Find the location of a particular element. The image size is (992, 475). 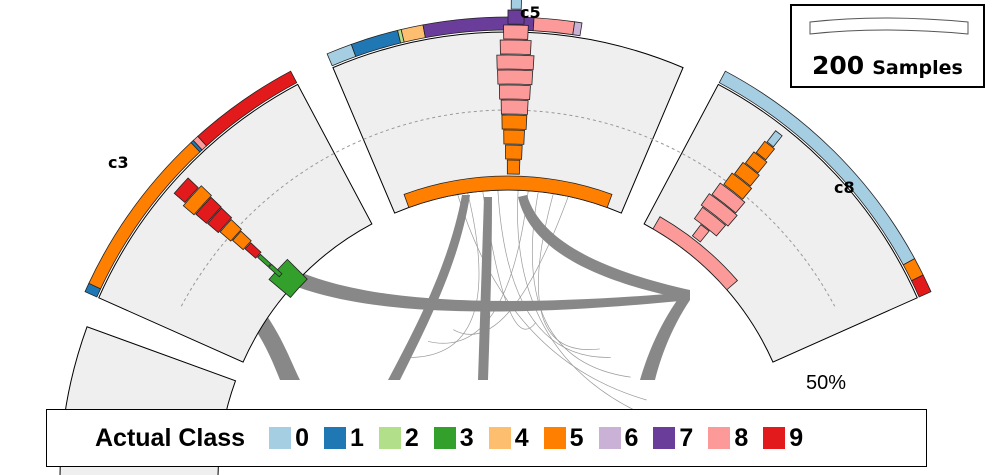

legend-item-8: 8 is located at coordinates (728, 438).